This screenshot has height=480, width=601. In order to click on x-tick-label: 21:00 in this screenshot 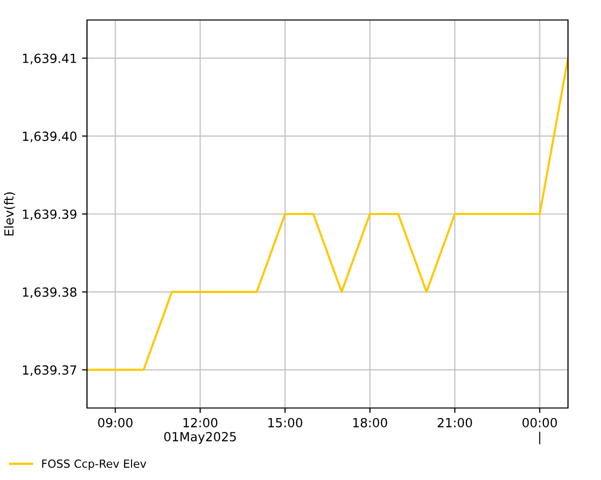, I will do `click(455, 423)`.